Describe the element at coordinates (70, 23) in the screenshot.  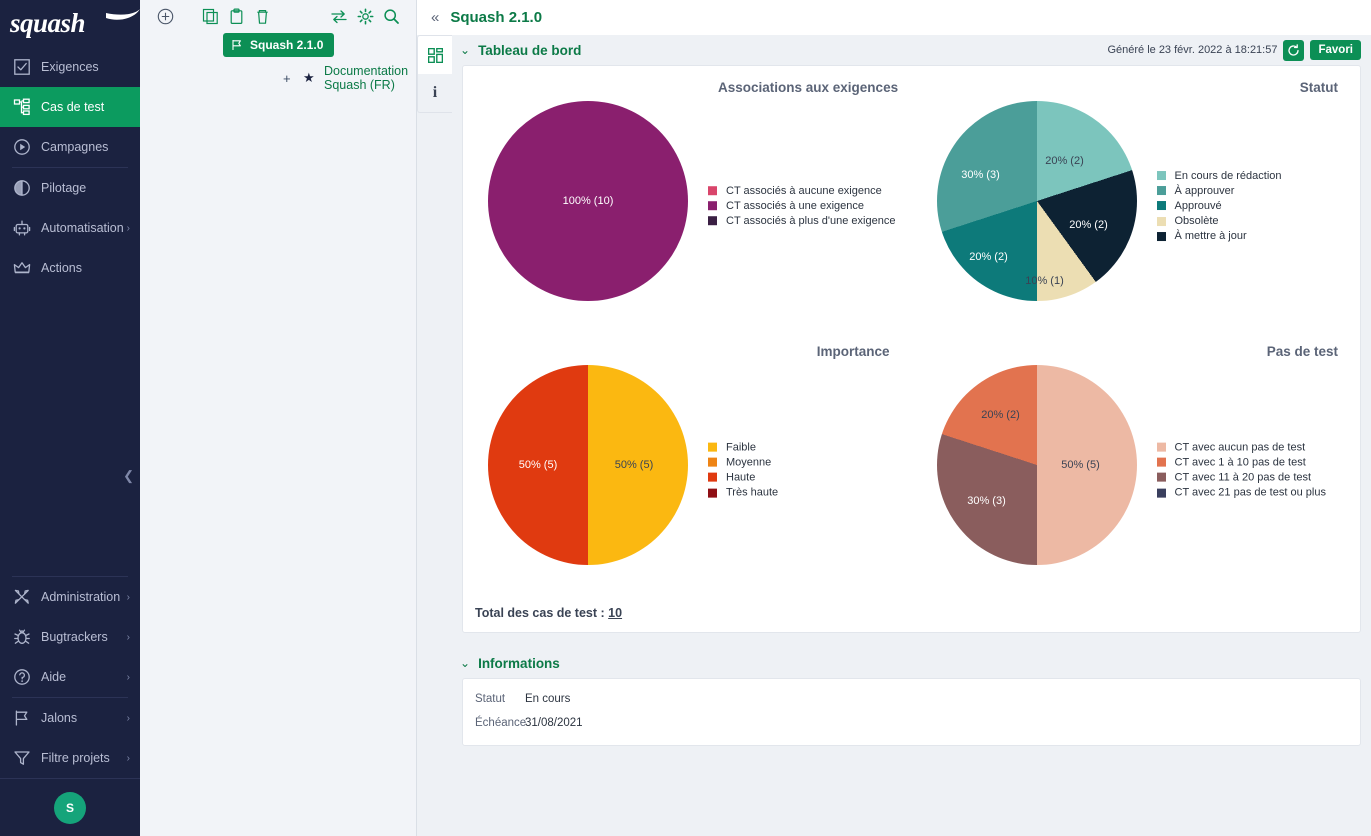
I see `app-logo: squash` at that location.